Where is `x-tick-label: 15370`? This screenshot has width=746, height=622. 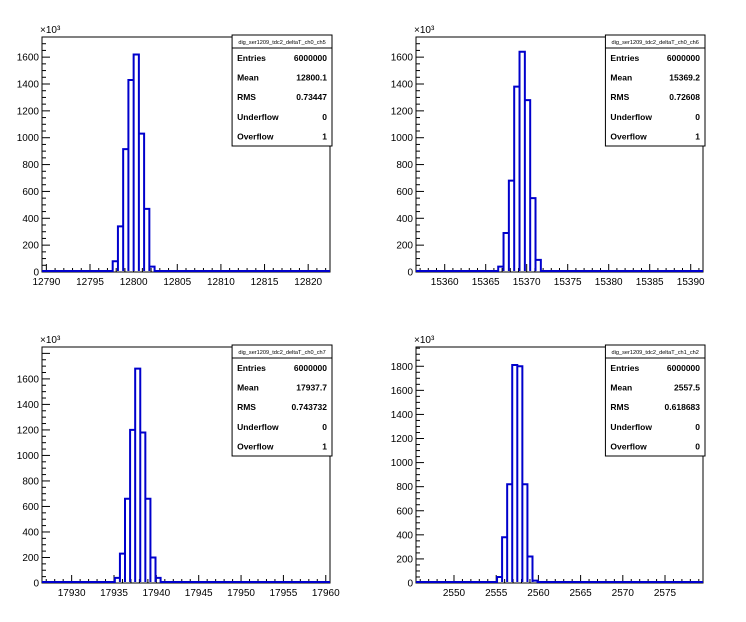
x-tick-label: 15370 is located at coordinates (527, 282).